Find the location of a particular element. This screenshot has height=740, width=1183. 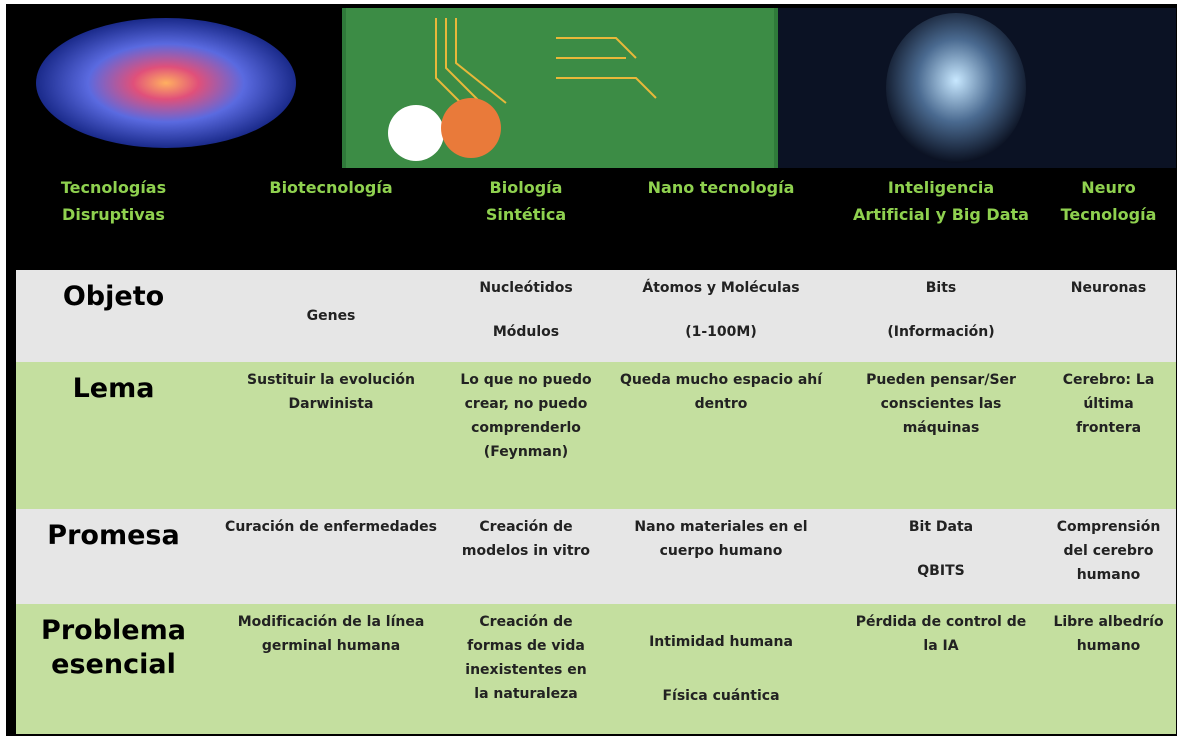

table-cell: Nano materiales en el cuerpo humano is located at coordinates (721, 556).